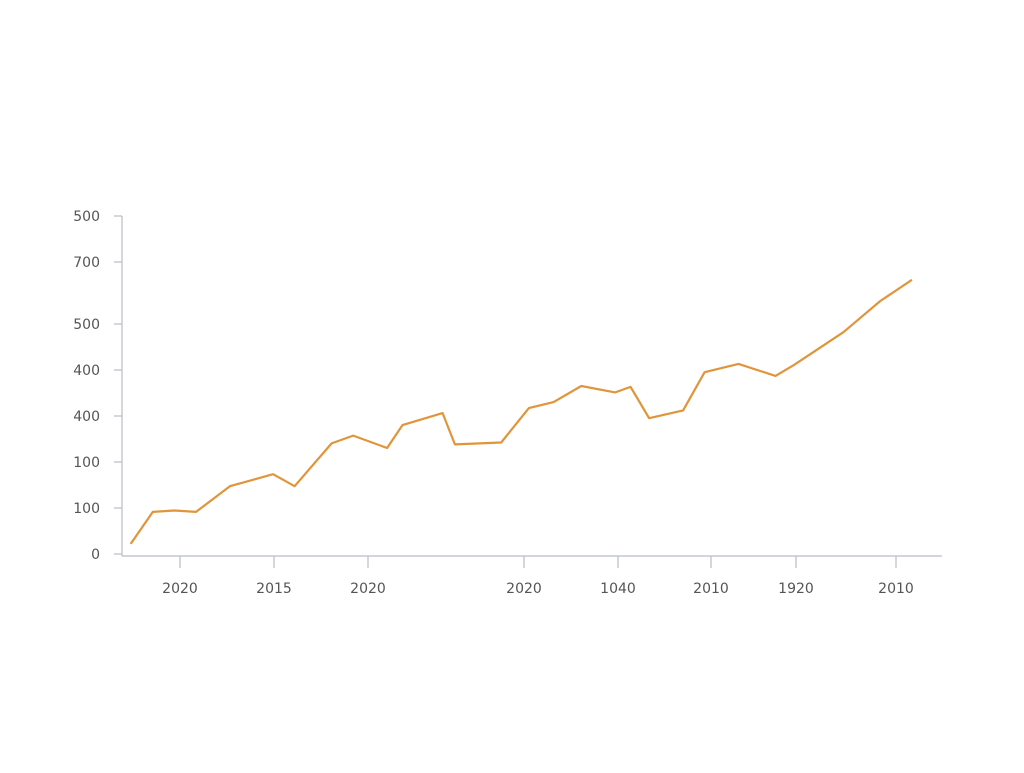 This screenshot has height=773, width=1024. Describe the element at coordinates (538, 576) in the screenshot. I see `x-axis-ticks: 2020 2015 2020 2020 1040 2010 1920 2010` at that location.